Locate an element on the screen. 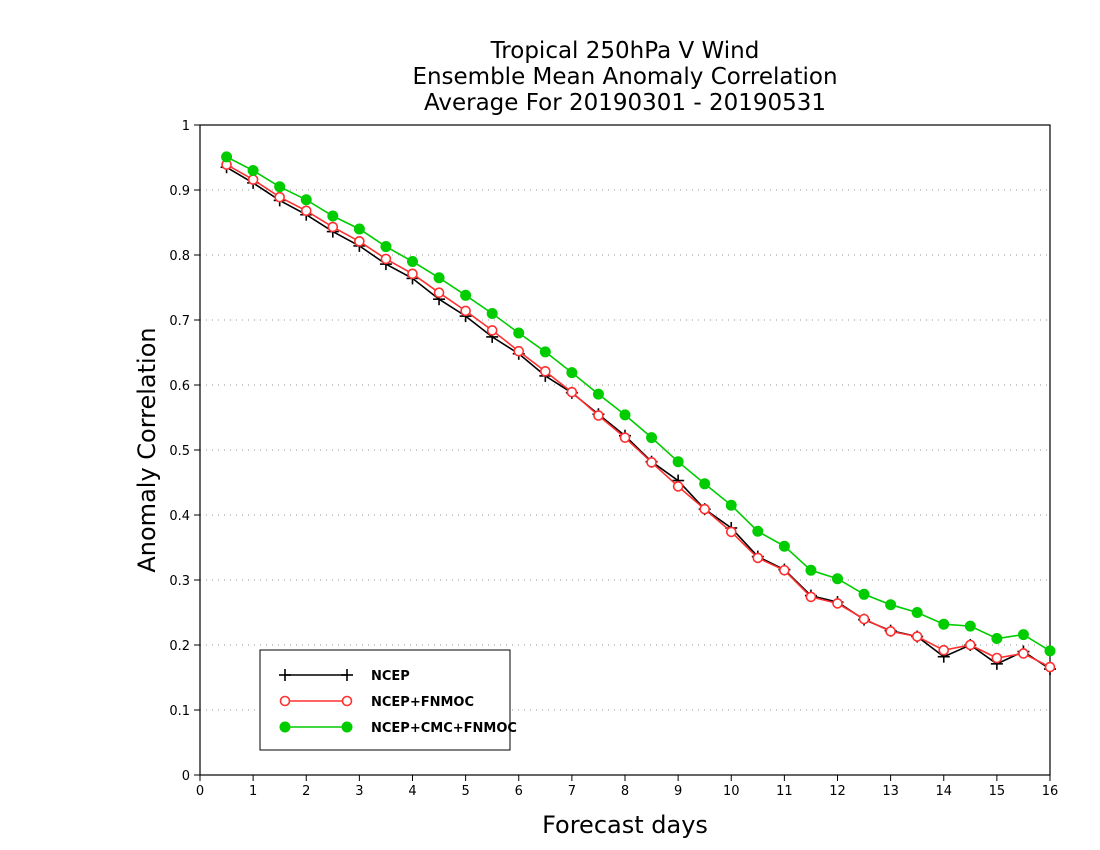  y-tick-label: 0.6 is located at coordinates (179, 386).